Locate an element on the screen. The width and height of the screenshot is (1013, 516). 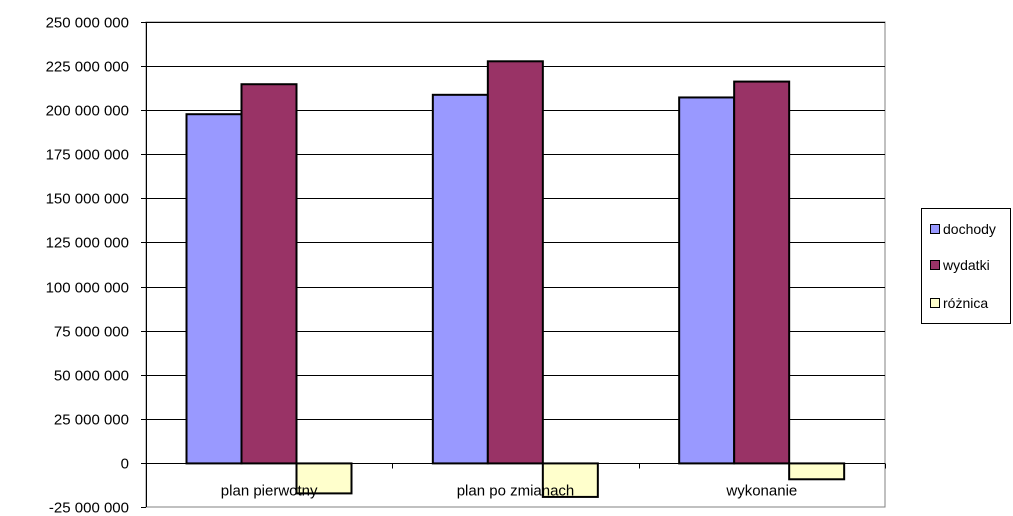
legend-label-wydatki: wydatki is located at coordinates (966, 265).